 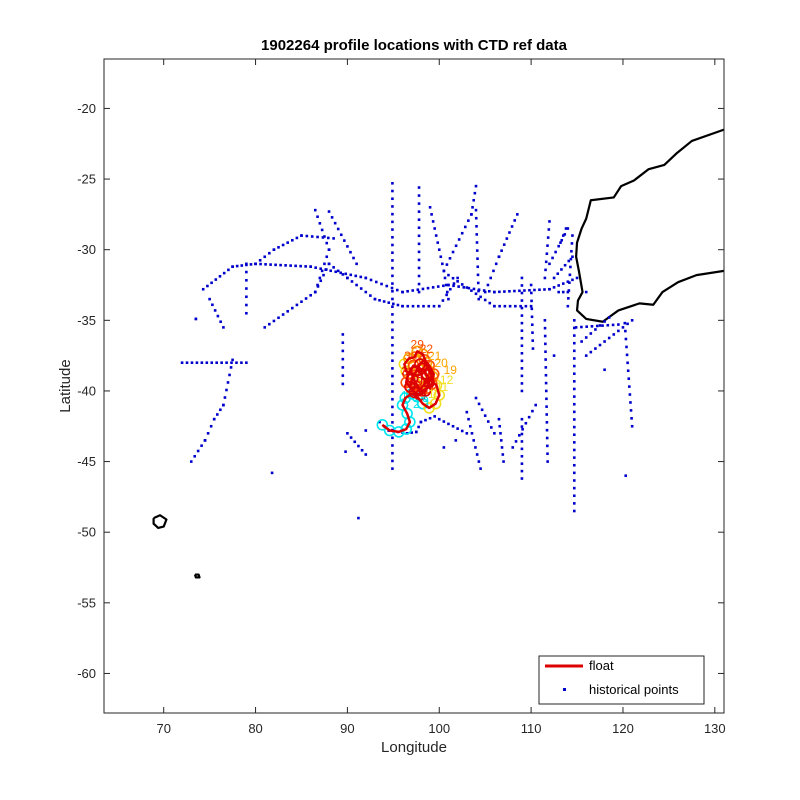 What do you see at coordinates (86, 320) in the screenshot?
I see `y-tick-label: -35` at bounding box center [86, 320].